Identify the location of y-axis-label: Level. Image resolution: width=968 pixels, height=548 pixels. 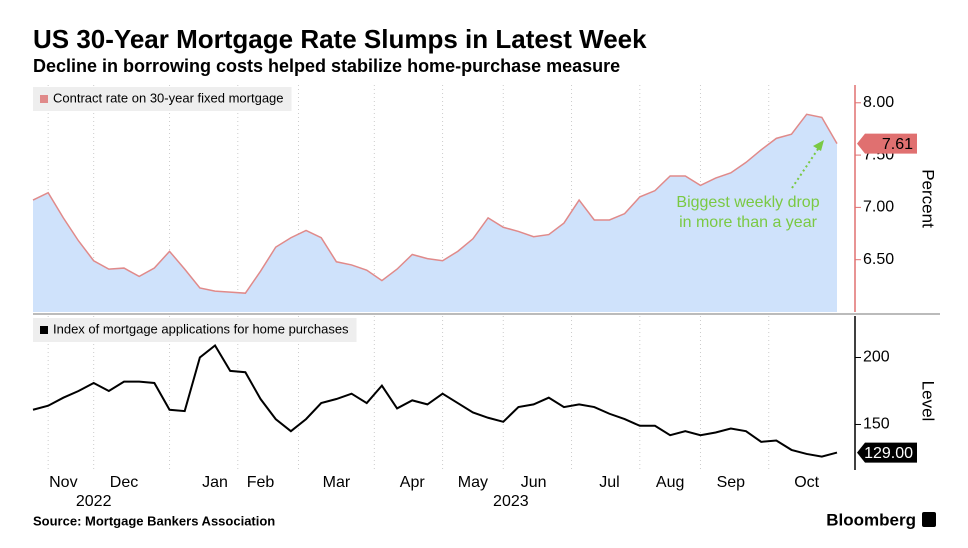
(928, 401).